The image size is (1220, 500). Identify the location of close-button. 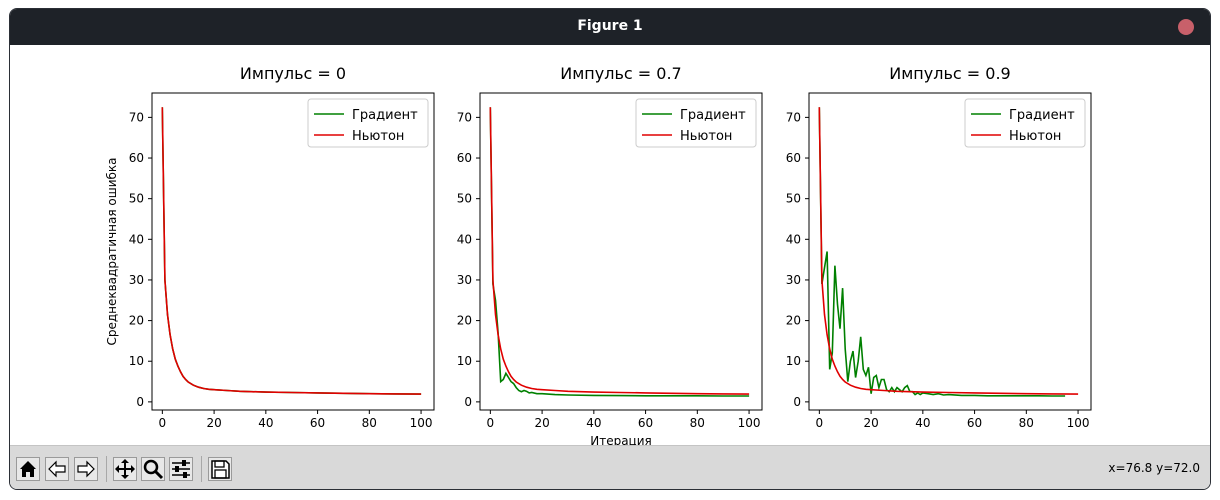
(1186, 27).